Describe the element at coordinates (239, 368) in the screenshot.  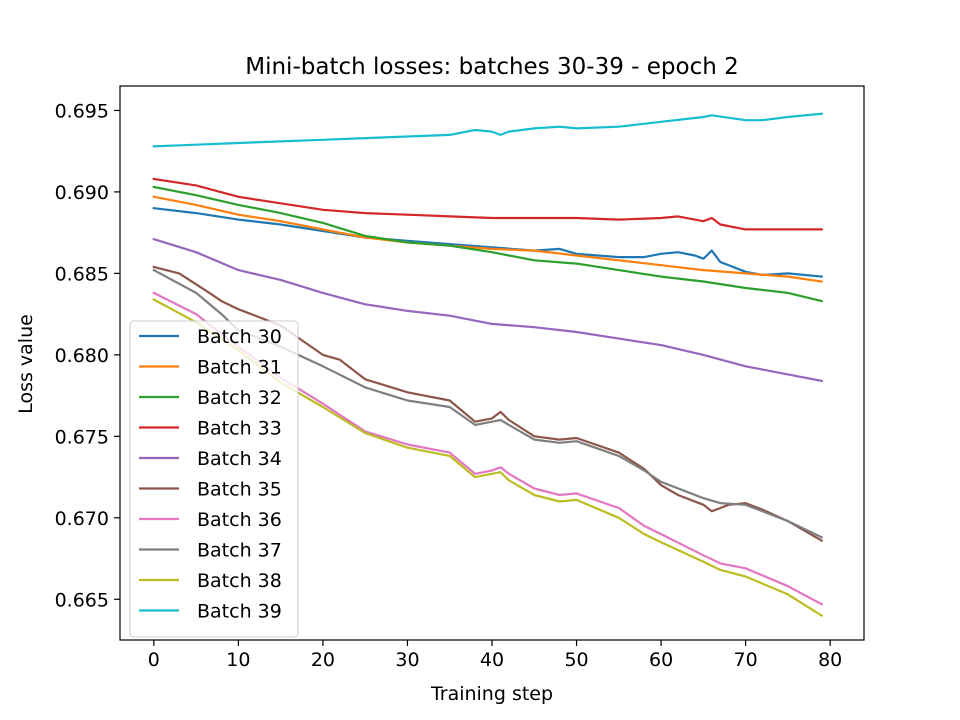
I see `legend-label-1: Batch 31` at that location.